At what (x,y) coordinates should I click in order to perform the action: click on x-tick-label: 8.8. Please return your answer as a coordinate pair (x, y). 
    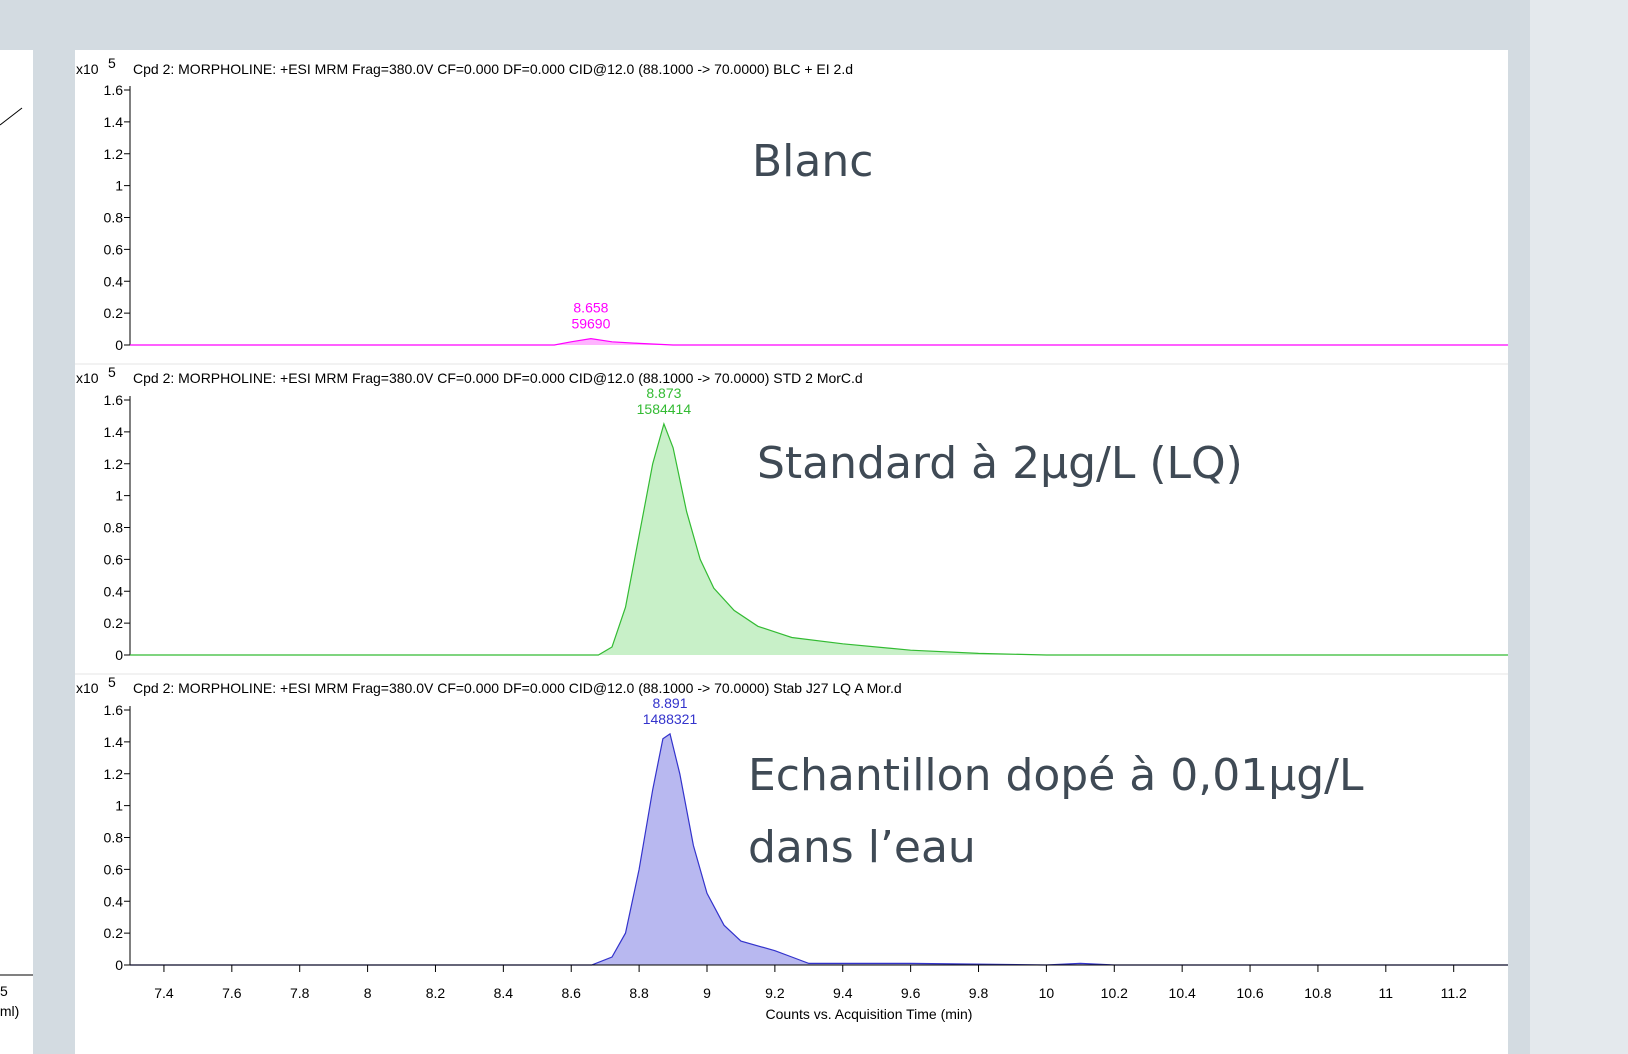
    Looking at the image, I should click on (639, 993).